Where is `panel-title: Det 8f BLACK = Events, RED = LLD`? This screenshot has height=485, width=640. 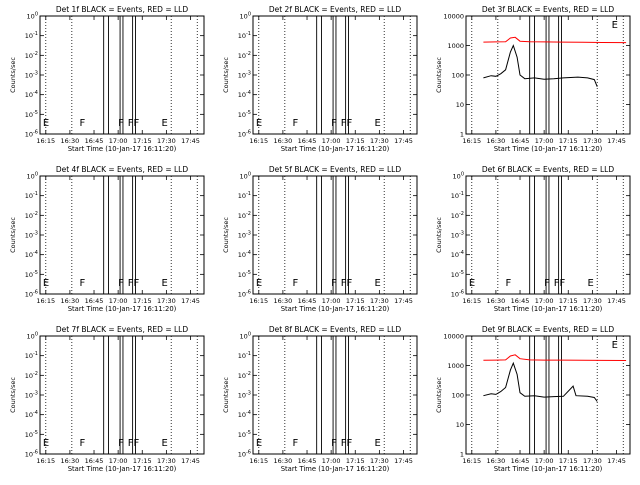 panel-title: Det 8f BLACK = Events, RED = LLD is located at coordinates (335, 329).